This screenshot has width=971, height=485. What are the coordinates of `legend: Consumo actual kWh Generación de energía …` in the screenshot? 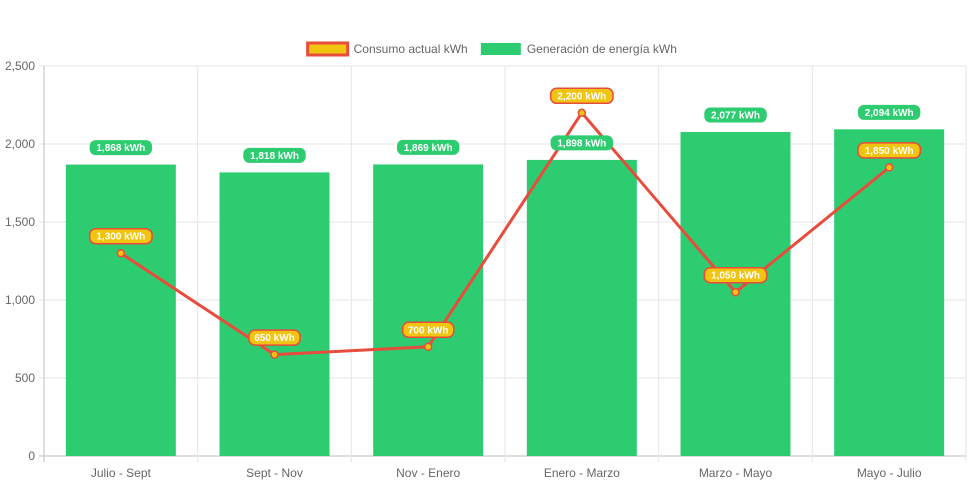 It's located at (491, 49).